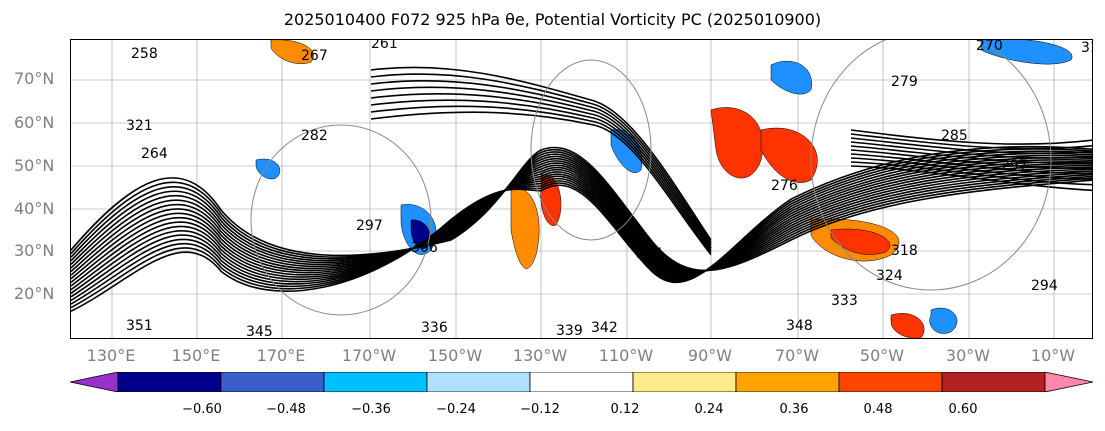 This screenshot has height=431, width=1105. What do you see at coordinates (904, 251) in the screenshot?
I see `contour-value-label: 318` at bounding box center [904, 251].